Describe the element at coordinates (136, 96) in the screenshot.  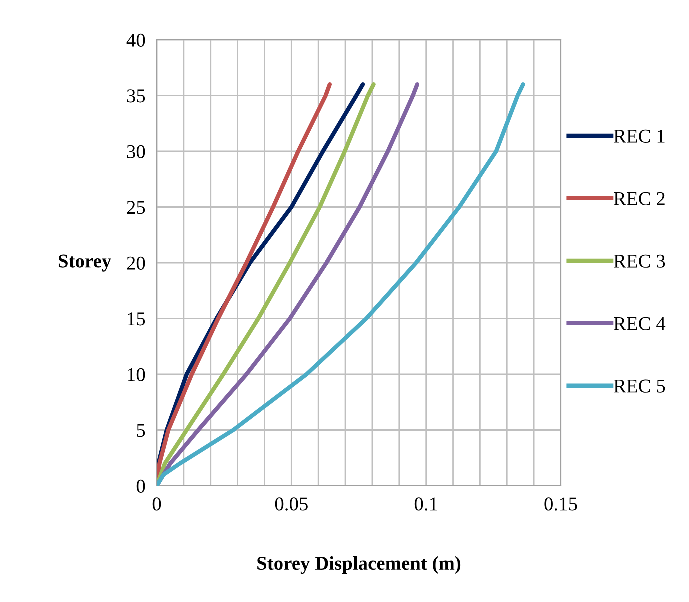
I see `y-tick-label: 35` at that location.